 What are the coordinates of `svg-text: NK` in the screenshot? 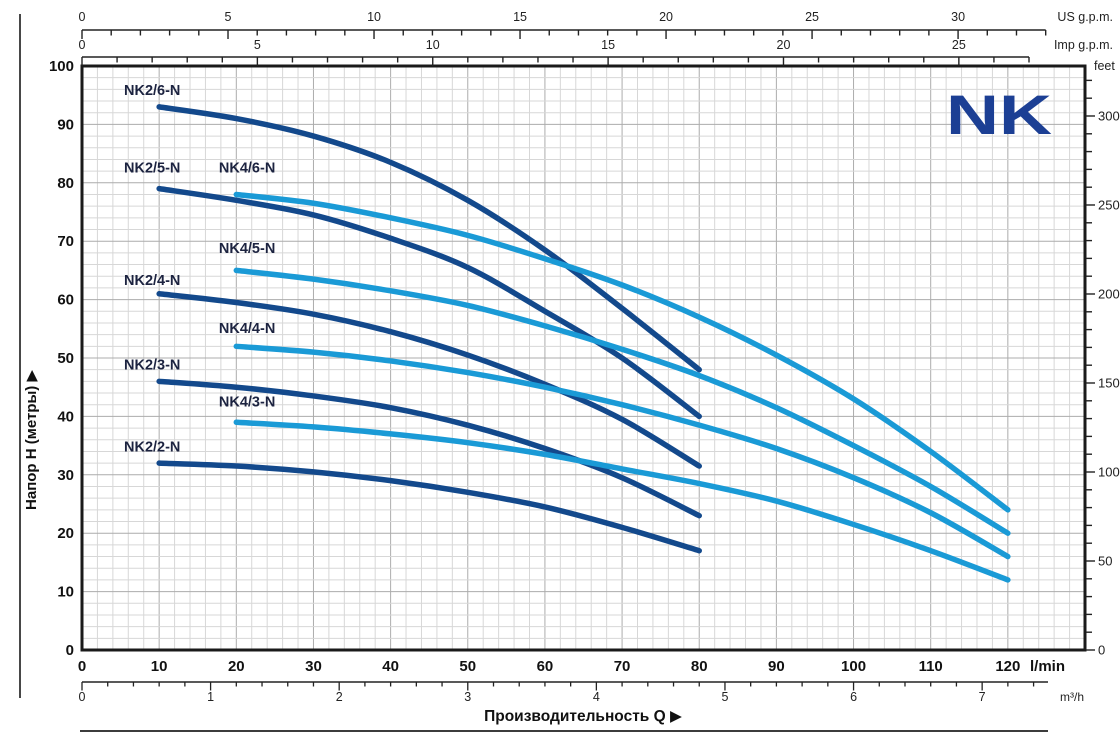 It's located at (999, 114).